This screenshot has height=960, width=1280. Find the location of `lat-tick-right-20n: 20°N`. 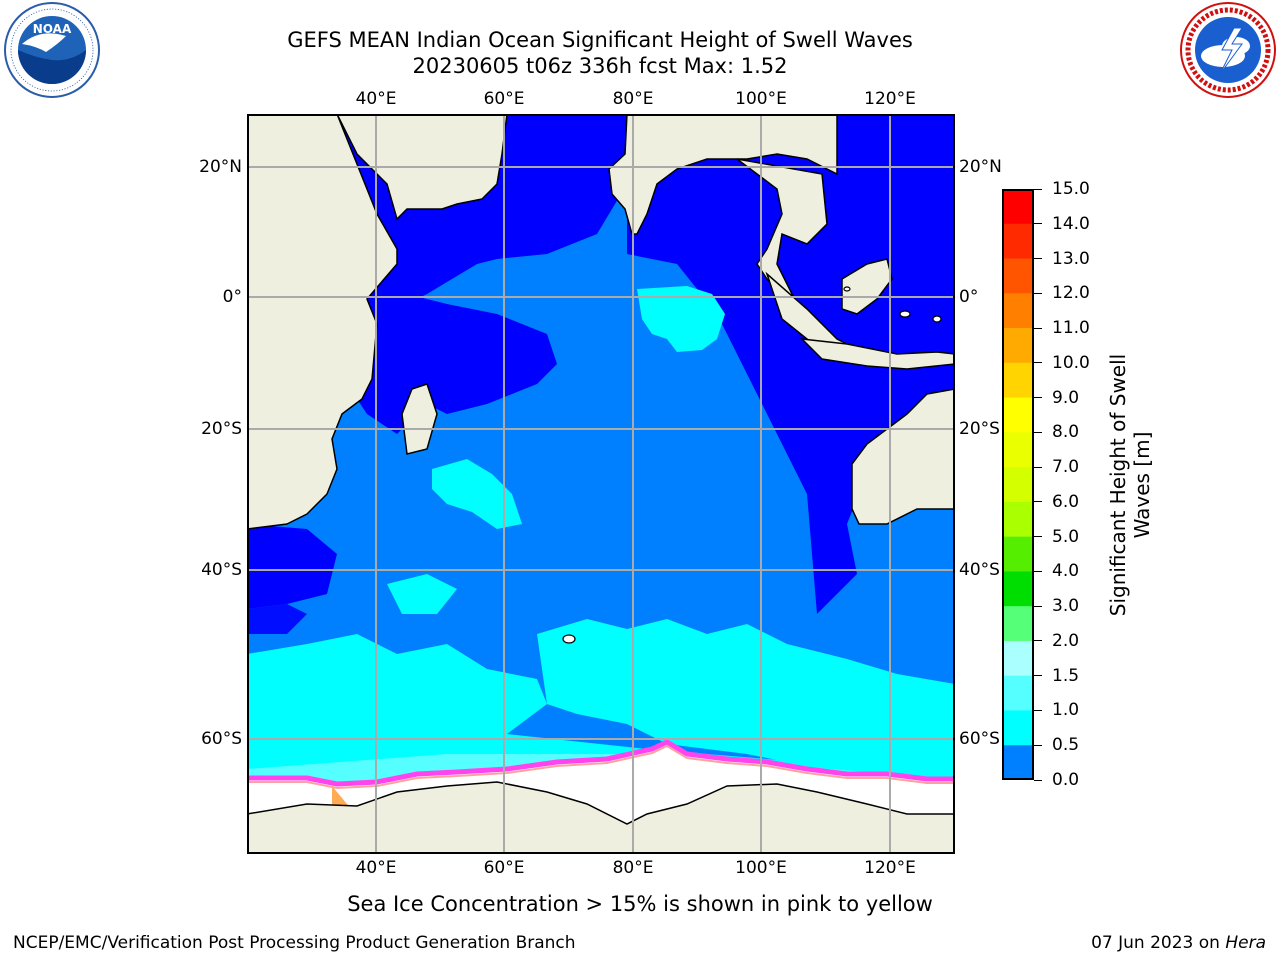

lat-tick-right-20n: 20°N is located at coordinates (980, 167).